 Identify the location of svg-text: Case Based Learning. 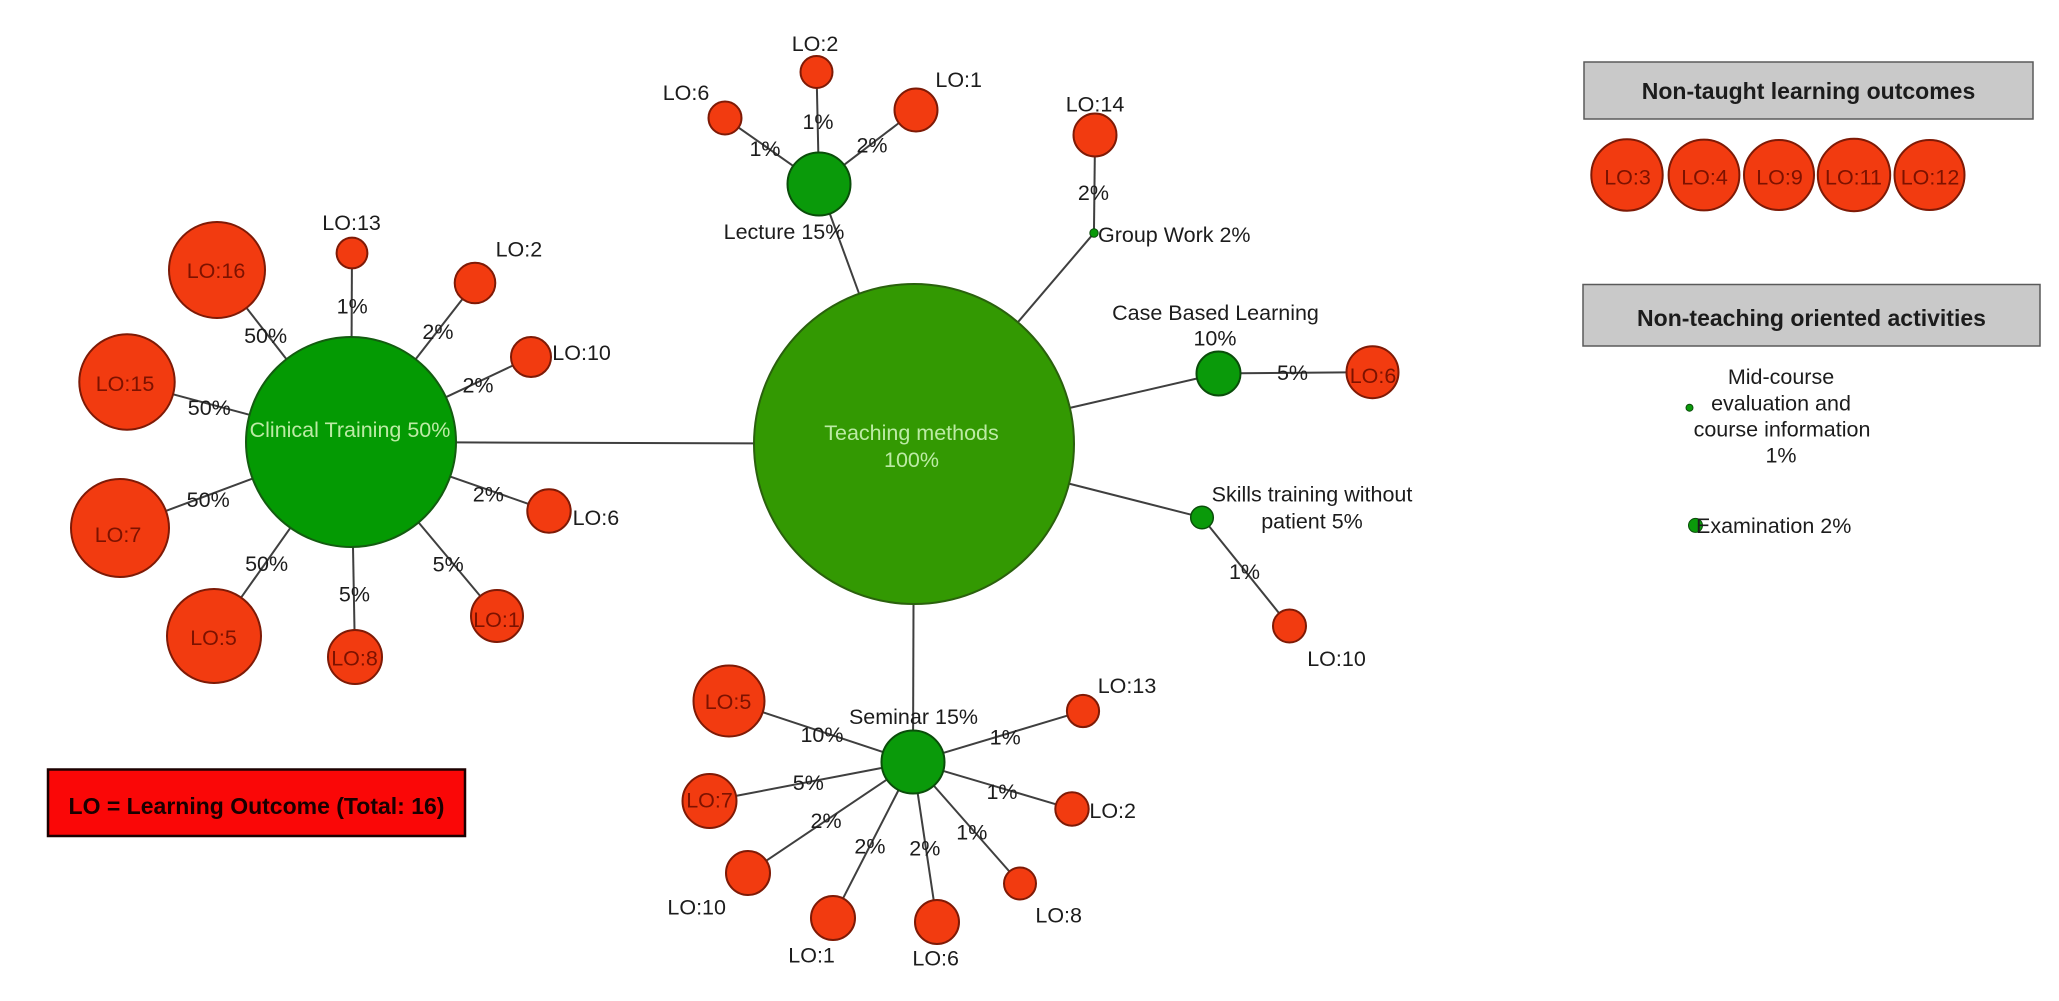
(1215, 313).